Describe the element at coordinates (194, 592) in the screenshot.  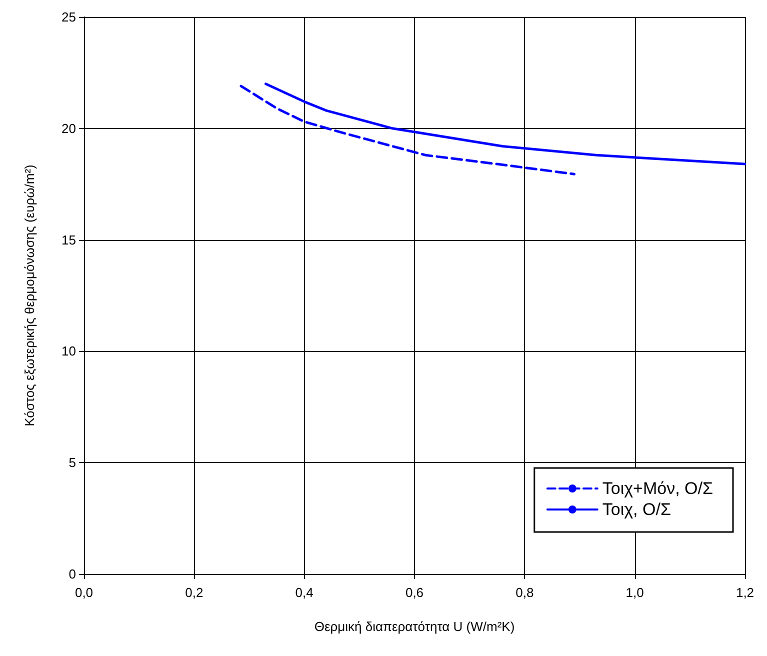
I see `x-tick-label: 0,2` at that location.